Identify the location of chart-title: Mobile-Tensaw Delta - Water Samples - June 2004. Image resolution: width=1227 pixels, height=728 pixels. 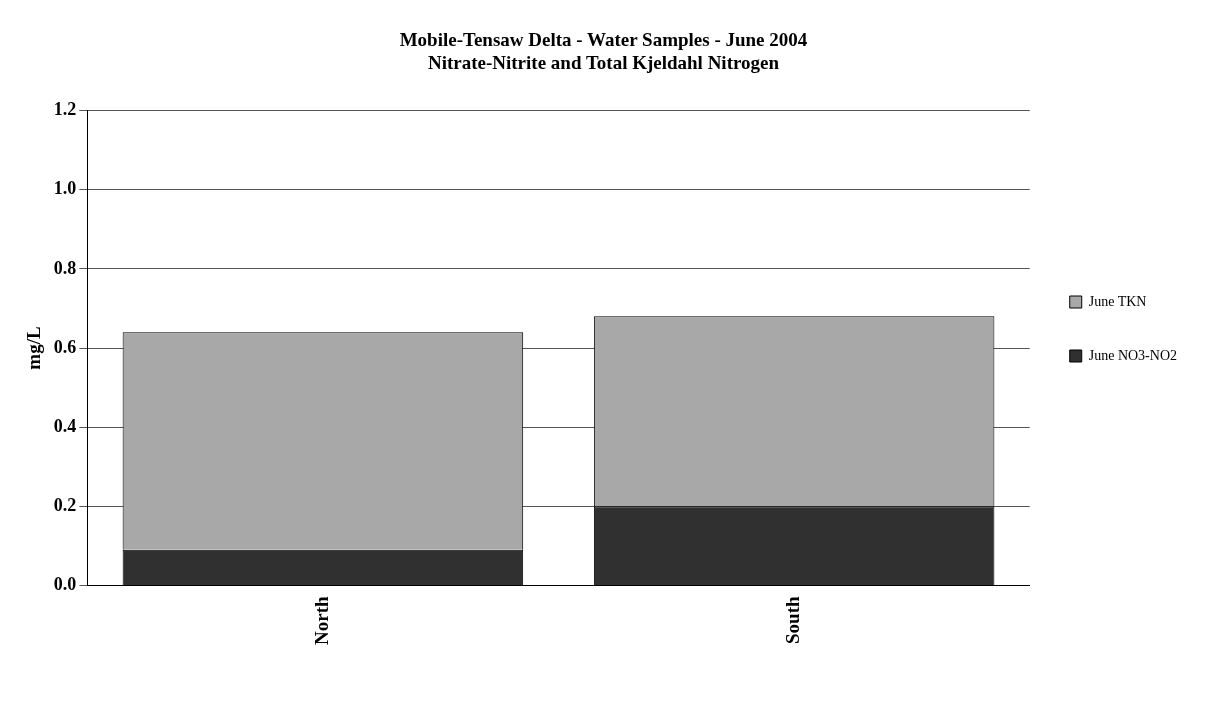
(603, 40).